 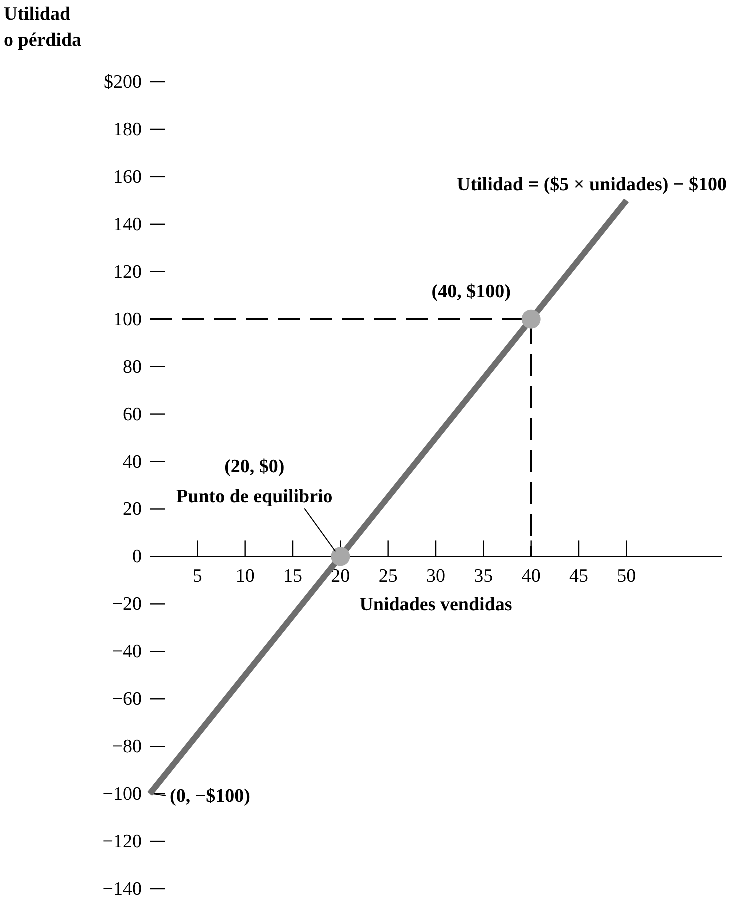 I want to click on y-tick-label: 120, so click(x=128, y=272).